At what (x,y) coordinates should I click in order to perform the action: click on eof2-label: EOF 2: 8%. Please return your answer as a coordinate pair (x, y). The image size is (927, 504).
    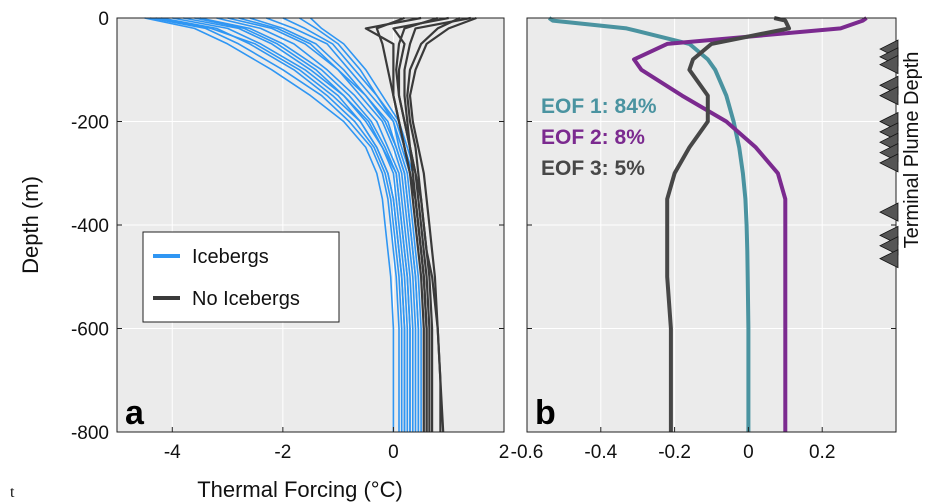
    Looking at the image, I should click on (593, 137).